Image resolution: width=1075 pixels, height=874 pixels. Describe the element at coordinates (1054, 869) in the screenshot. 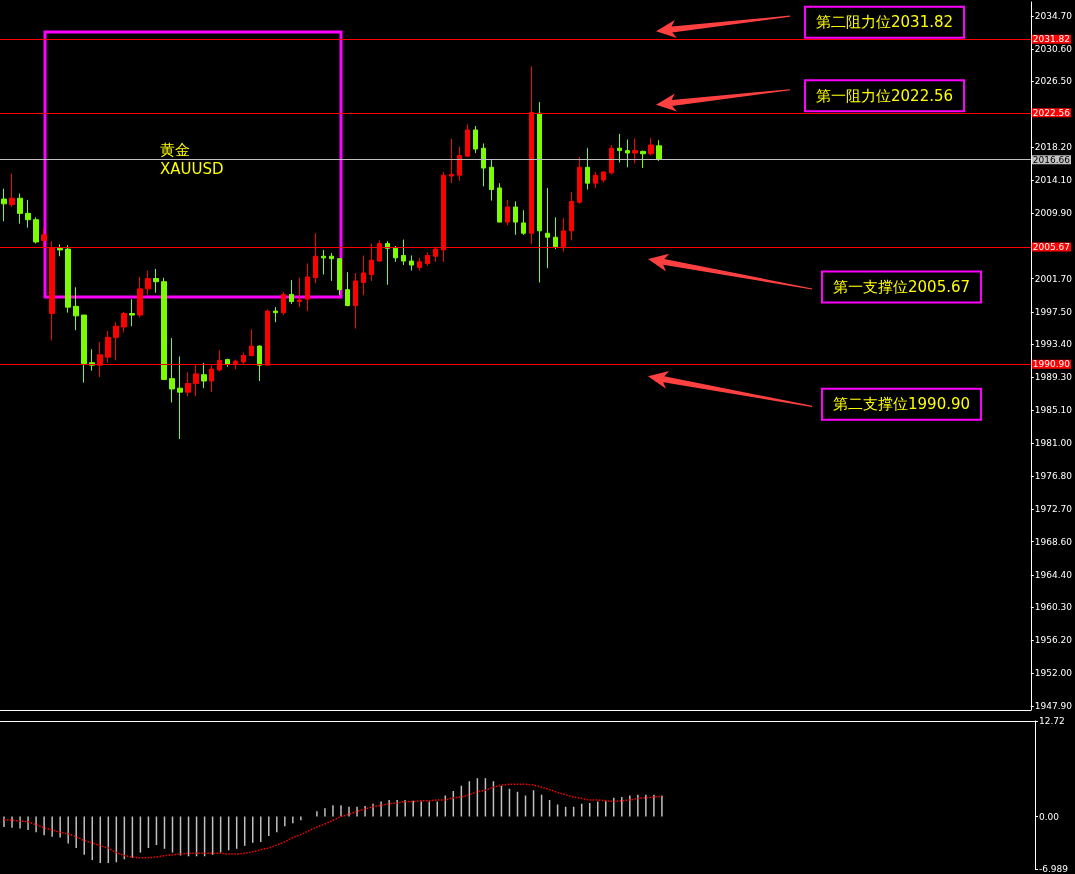

I see `y-tick-label: -6.989` at that location.